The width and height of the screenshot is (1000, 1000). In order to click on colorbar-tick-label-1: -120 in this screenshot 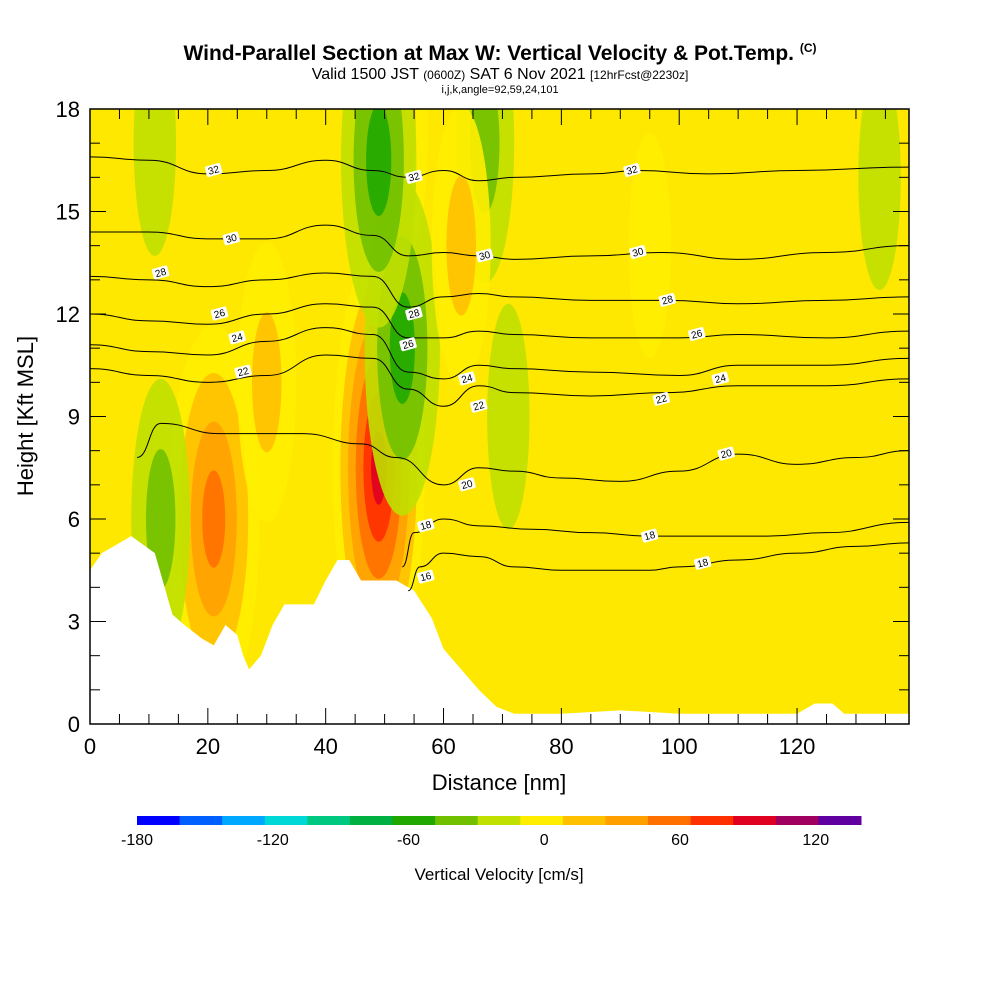, I will do `click(273, 840)`.